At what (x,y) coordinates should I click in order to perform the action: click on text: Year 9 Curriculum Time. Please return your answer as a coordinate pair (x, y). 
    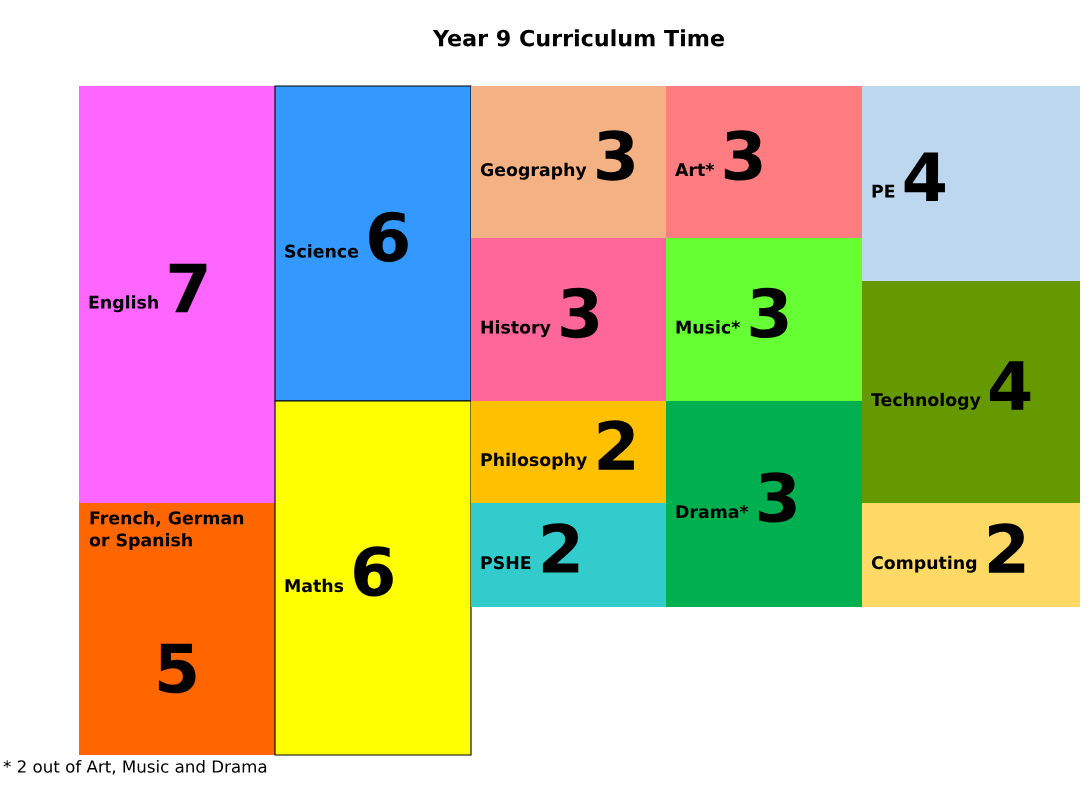
    Looking at the image, I should click on (578, 38).